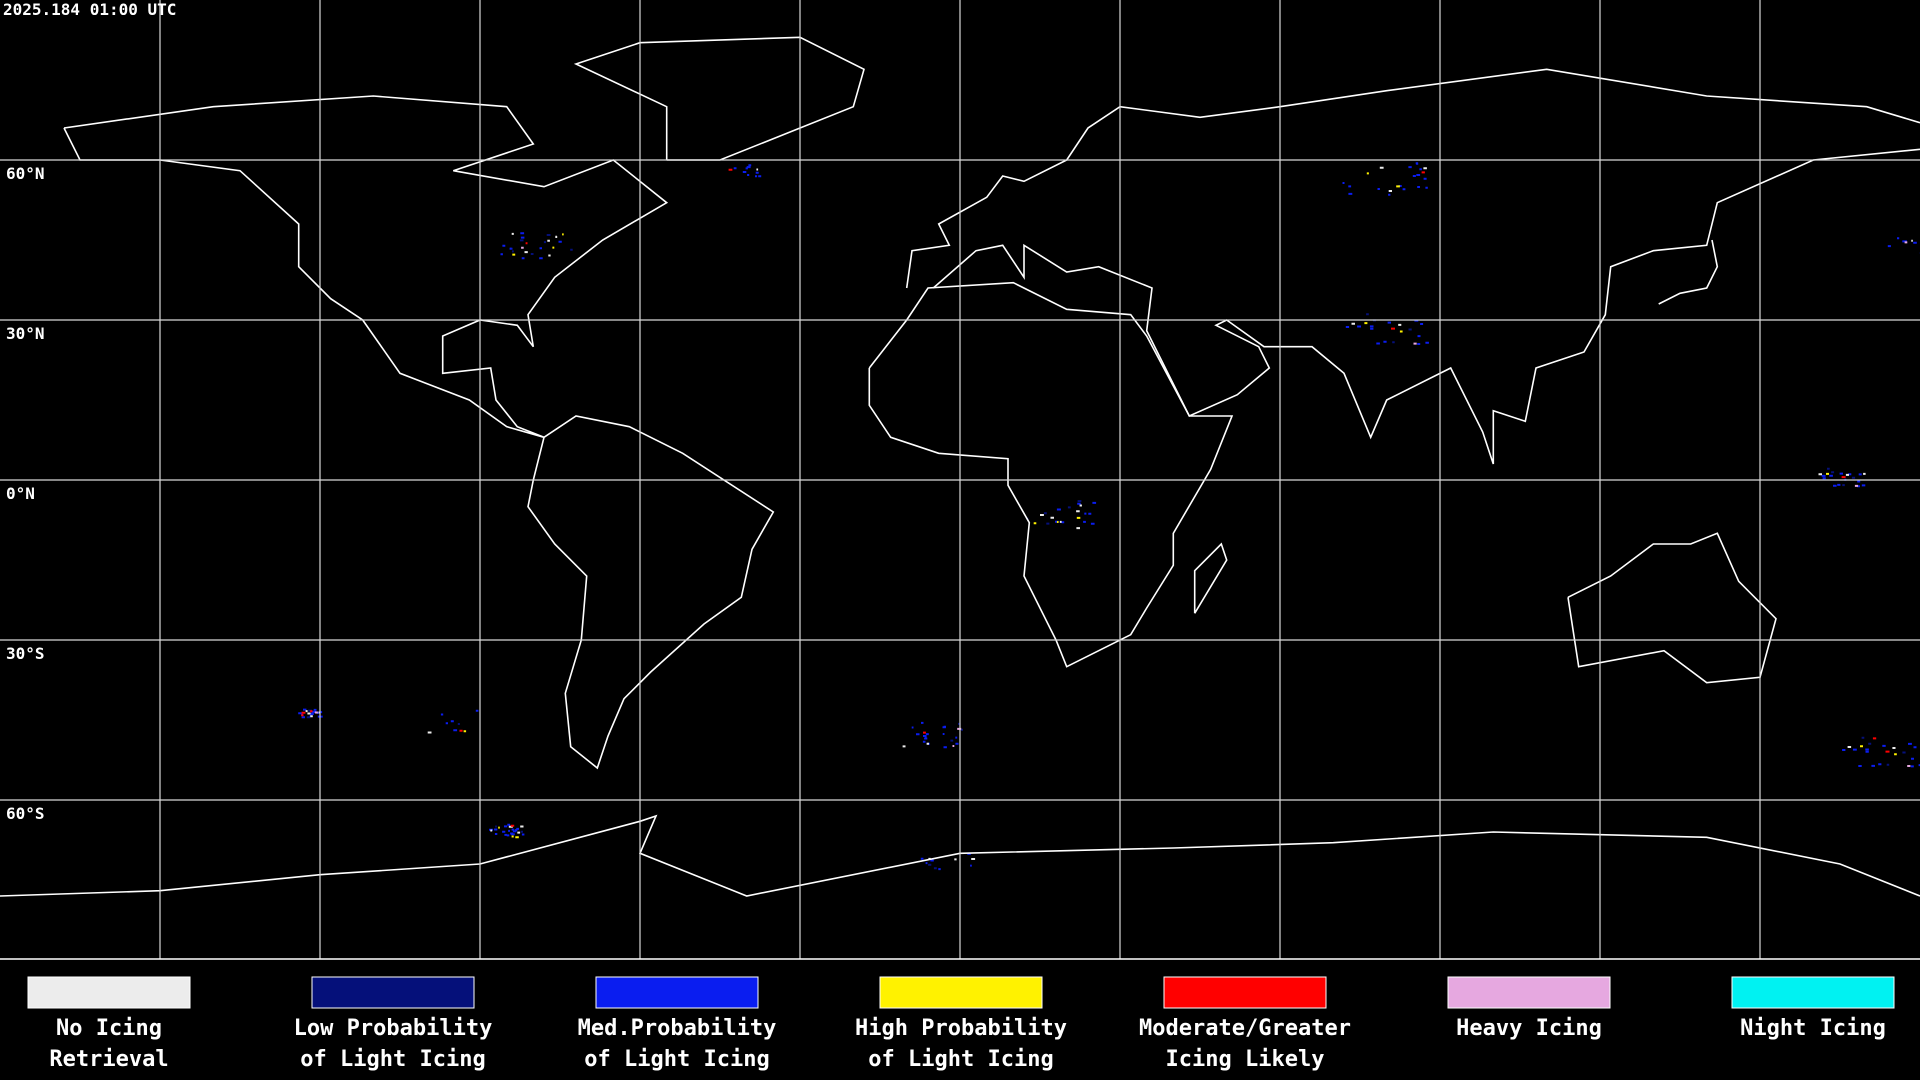 This screenshot has width=1920, height=1080. What do you see at coordinates (393, 1028) in the screenshot?
I see `legend-label: Low Probability` at bounding box center [393, 1028].